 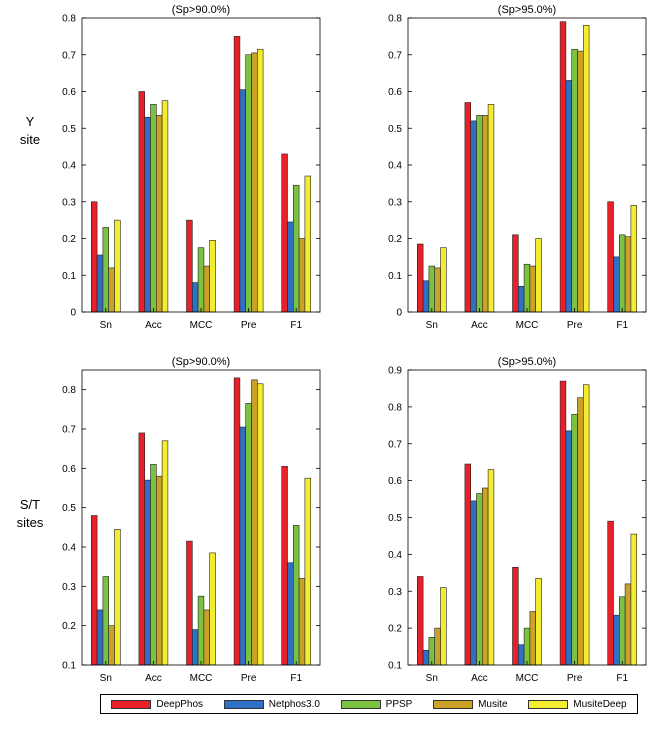 I want to click on bar-deepphos-pre, so click(x=237, y=174).